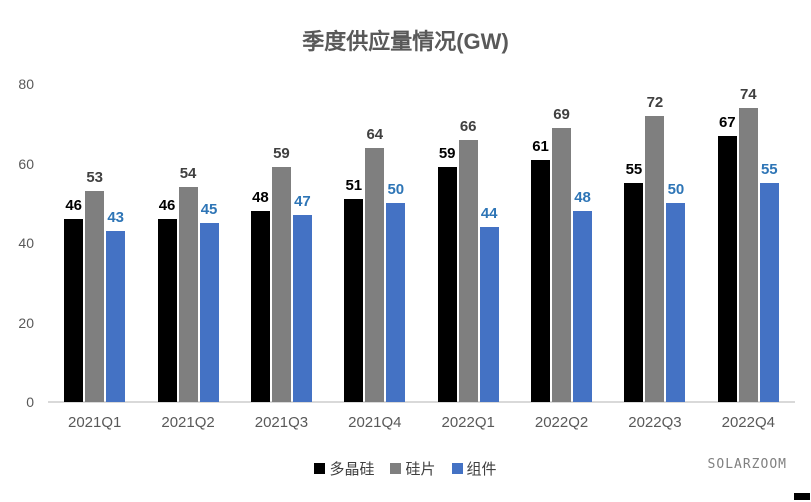  Describe the element at coordinates (74, 310) in the screenshot. I see `bar-polysilicon-2021q1` at that location.